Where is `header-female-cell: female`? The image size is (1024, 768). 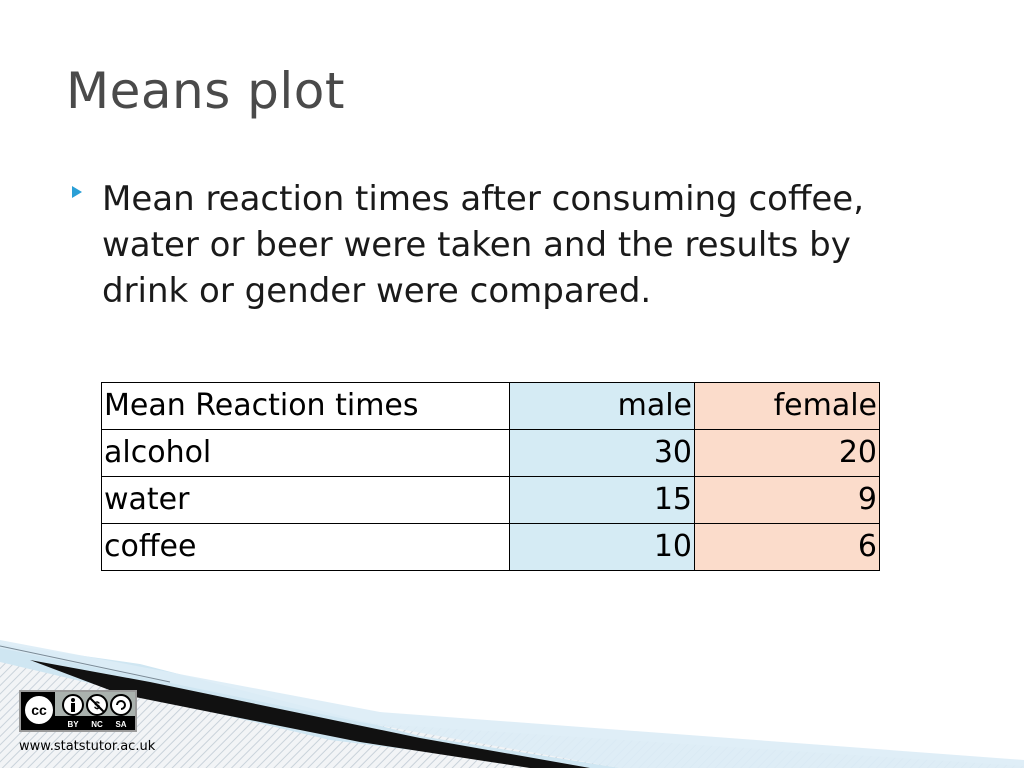
header-female-cell: female is located at coordinates (787, 406).